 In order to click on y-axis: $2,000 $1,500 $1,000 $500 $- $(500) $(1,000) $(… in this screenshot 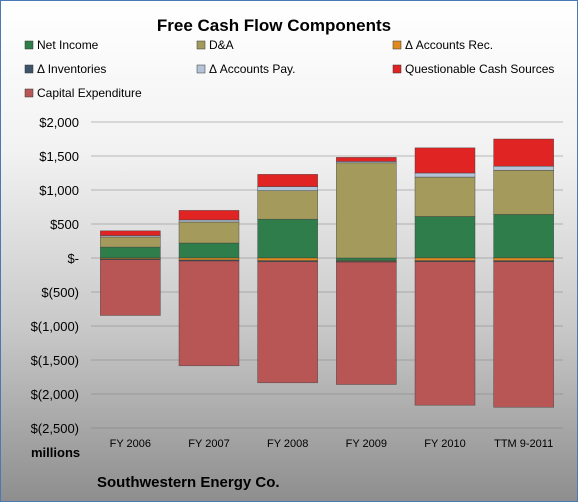, I will do `click(55, 275)`.